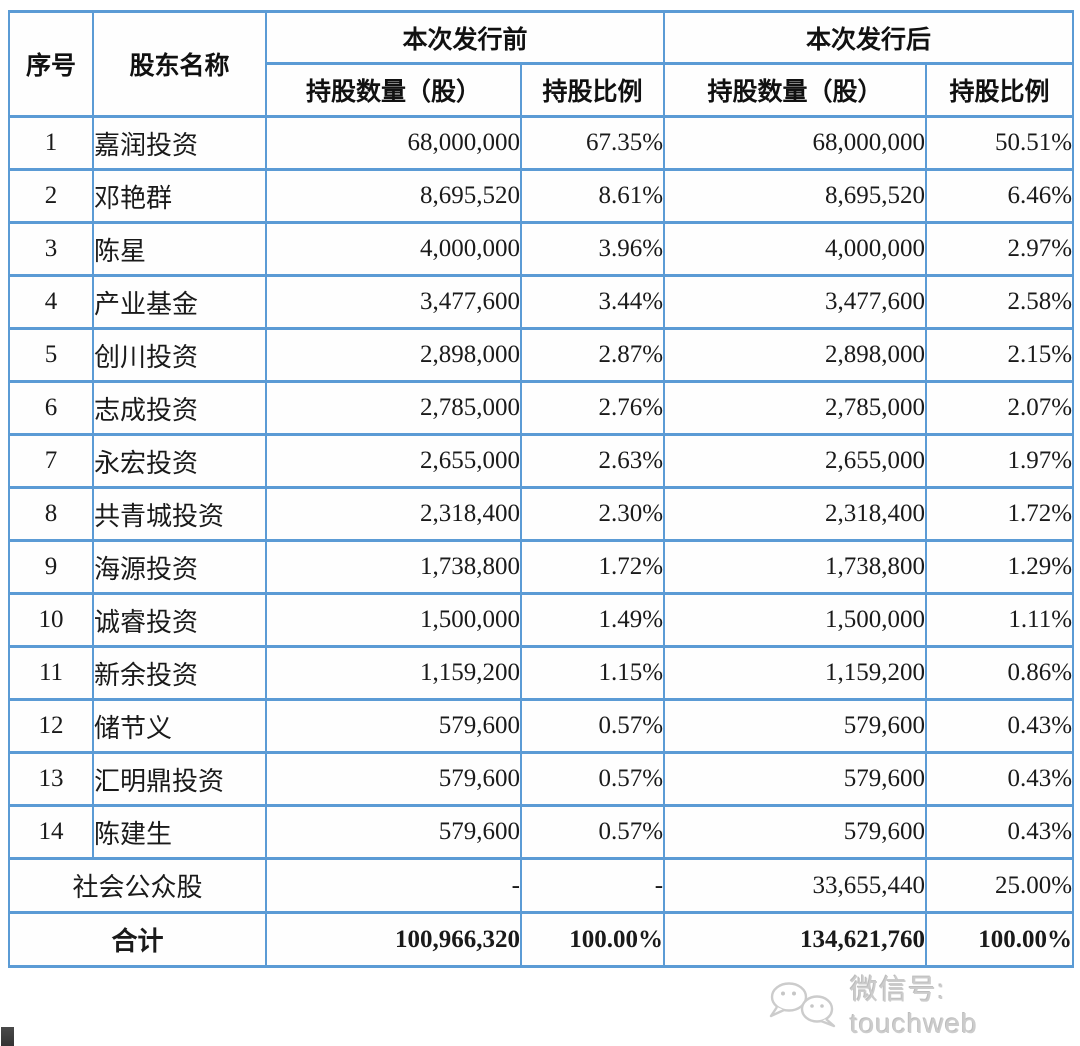 This screenshot has height=1046, width=1080. What do you see at coordinates (795, 302) in the screenshot?
I see `shares-after-cell: 3,477,600` at bounding box center [795, 302].